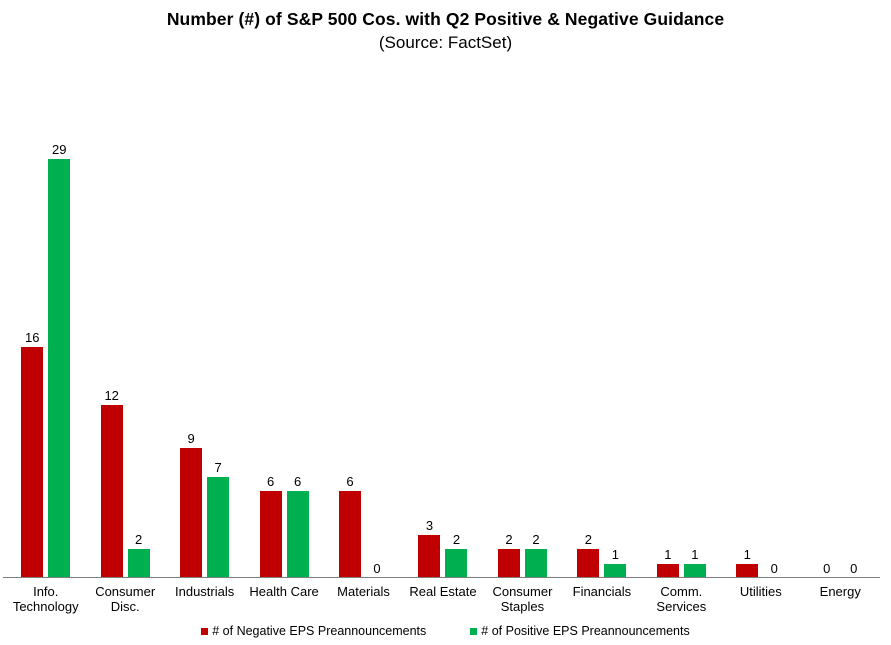  What do you see at coordinates (681, 599) in the screenshot?
I see `category-label: Comm. Services` at bounding box center [681, 599].